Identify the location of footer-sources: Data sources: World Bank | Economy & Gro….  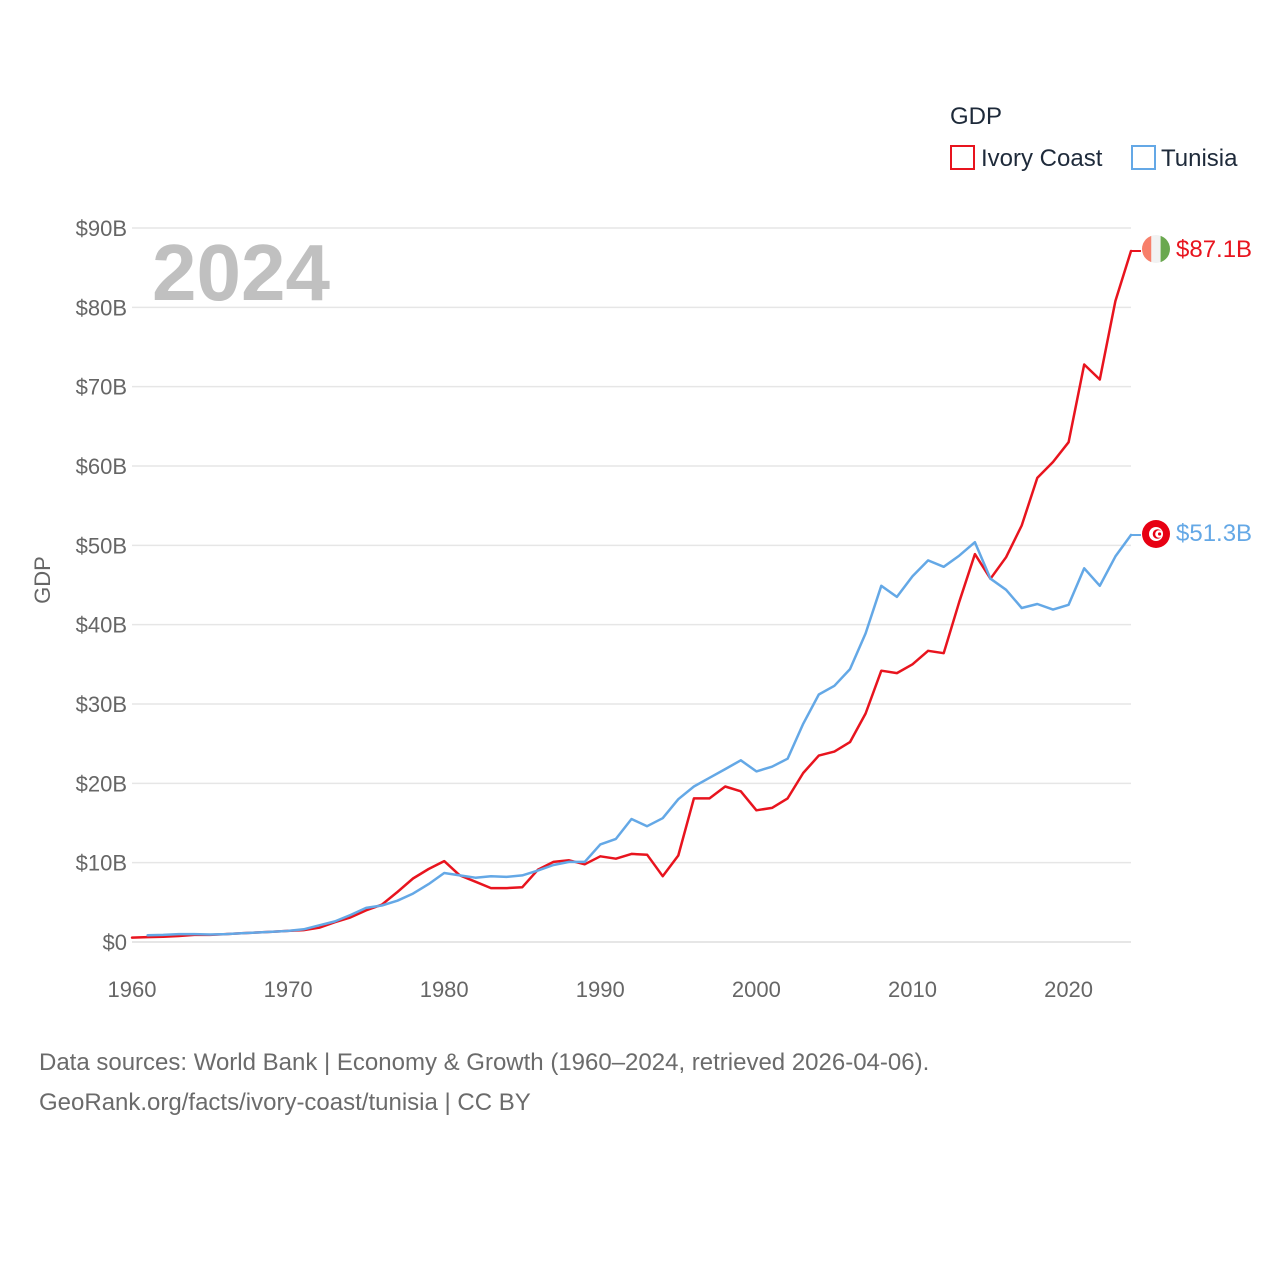
(484, 1062).